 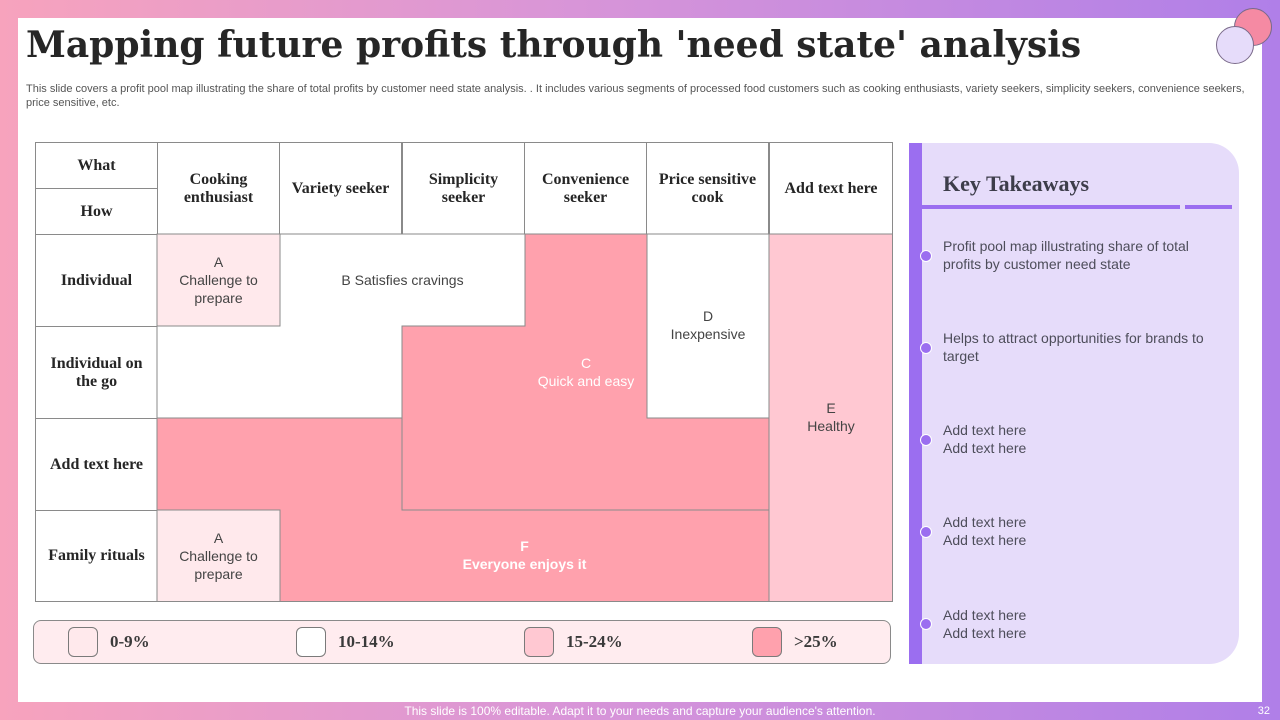 I want to click on row-header: Individual on the go, so click(x=96, y=372).